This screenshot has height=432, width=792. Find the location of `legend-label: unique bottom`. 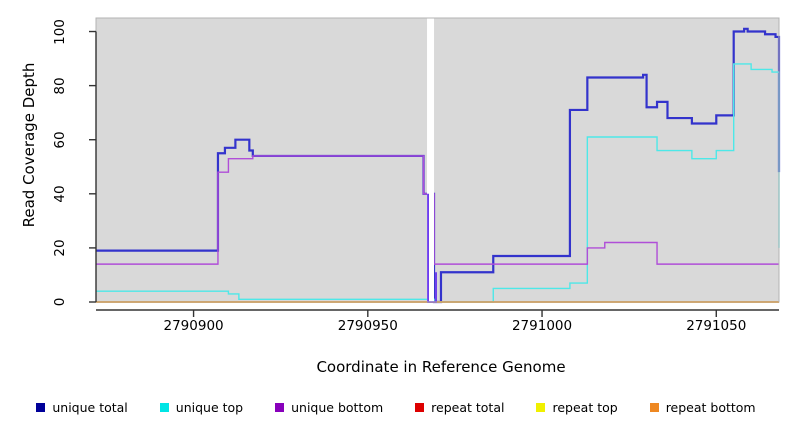

legend-label: unique bottom is located at coordinates (337, 407).